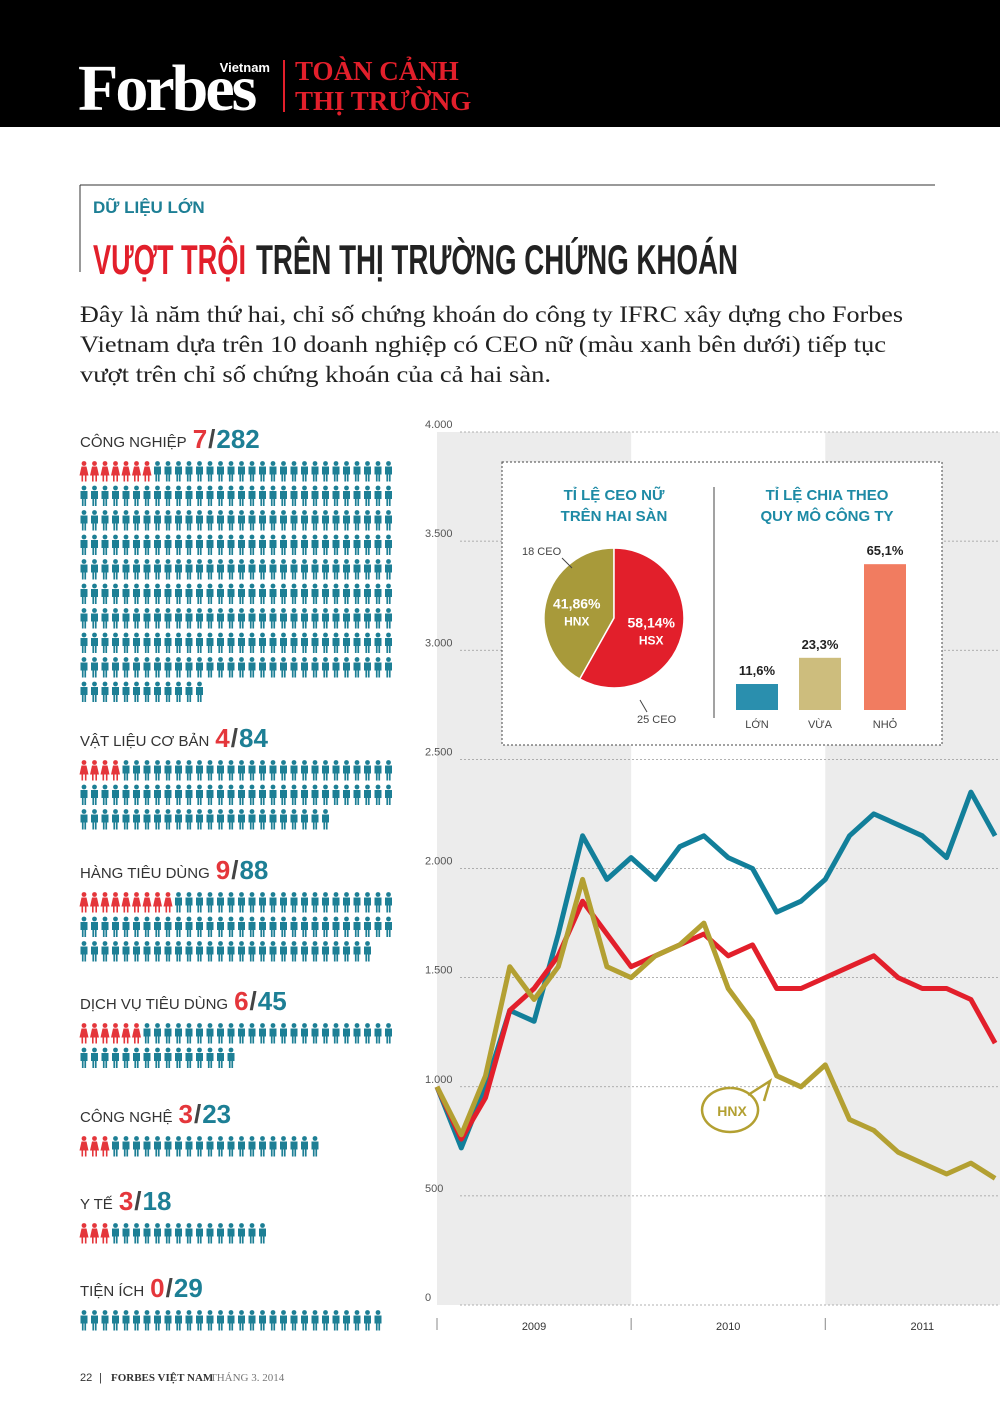 This screenshot has width=1000, height=1415. What do you see at coordinates (236, 927) in the screenshot?
I see `men-pictogram` at bounding box center [236, 927].